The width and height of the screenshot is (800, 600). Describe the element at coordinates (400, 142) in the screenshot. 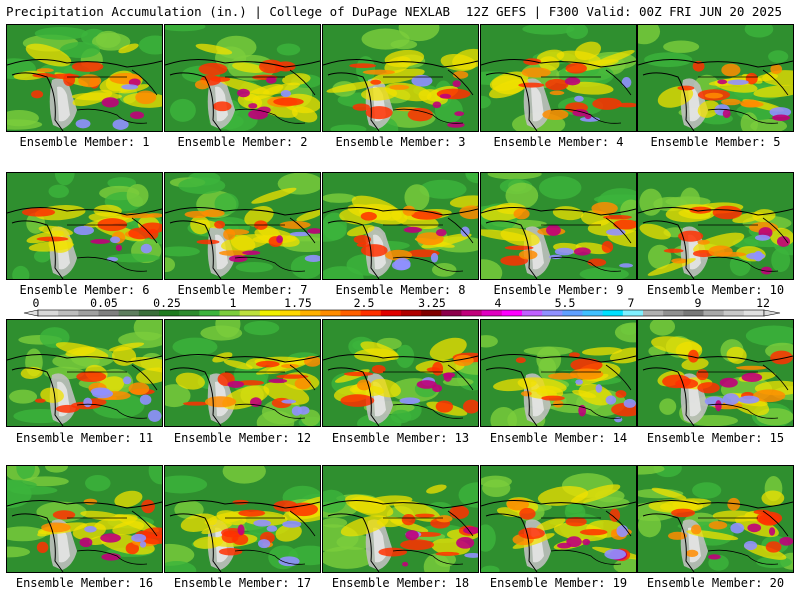

I see `ensemble-member-caption: Ensemble Member: 3` at that location.